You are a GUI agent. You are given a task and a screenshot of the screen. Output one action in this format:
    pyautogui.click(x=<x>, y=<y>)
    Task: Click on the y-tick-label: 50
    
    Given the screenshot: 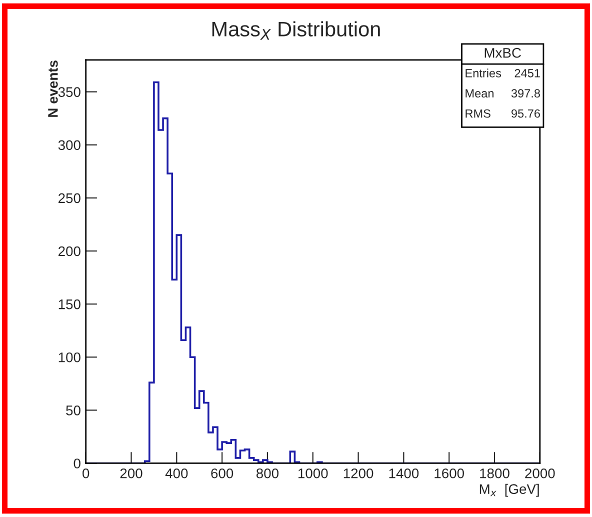 What is the action you would take?
    pyautogui.click(x=73, y=411)
    